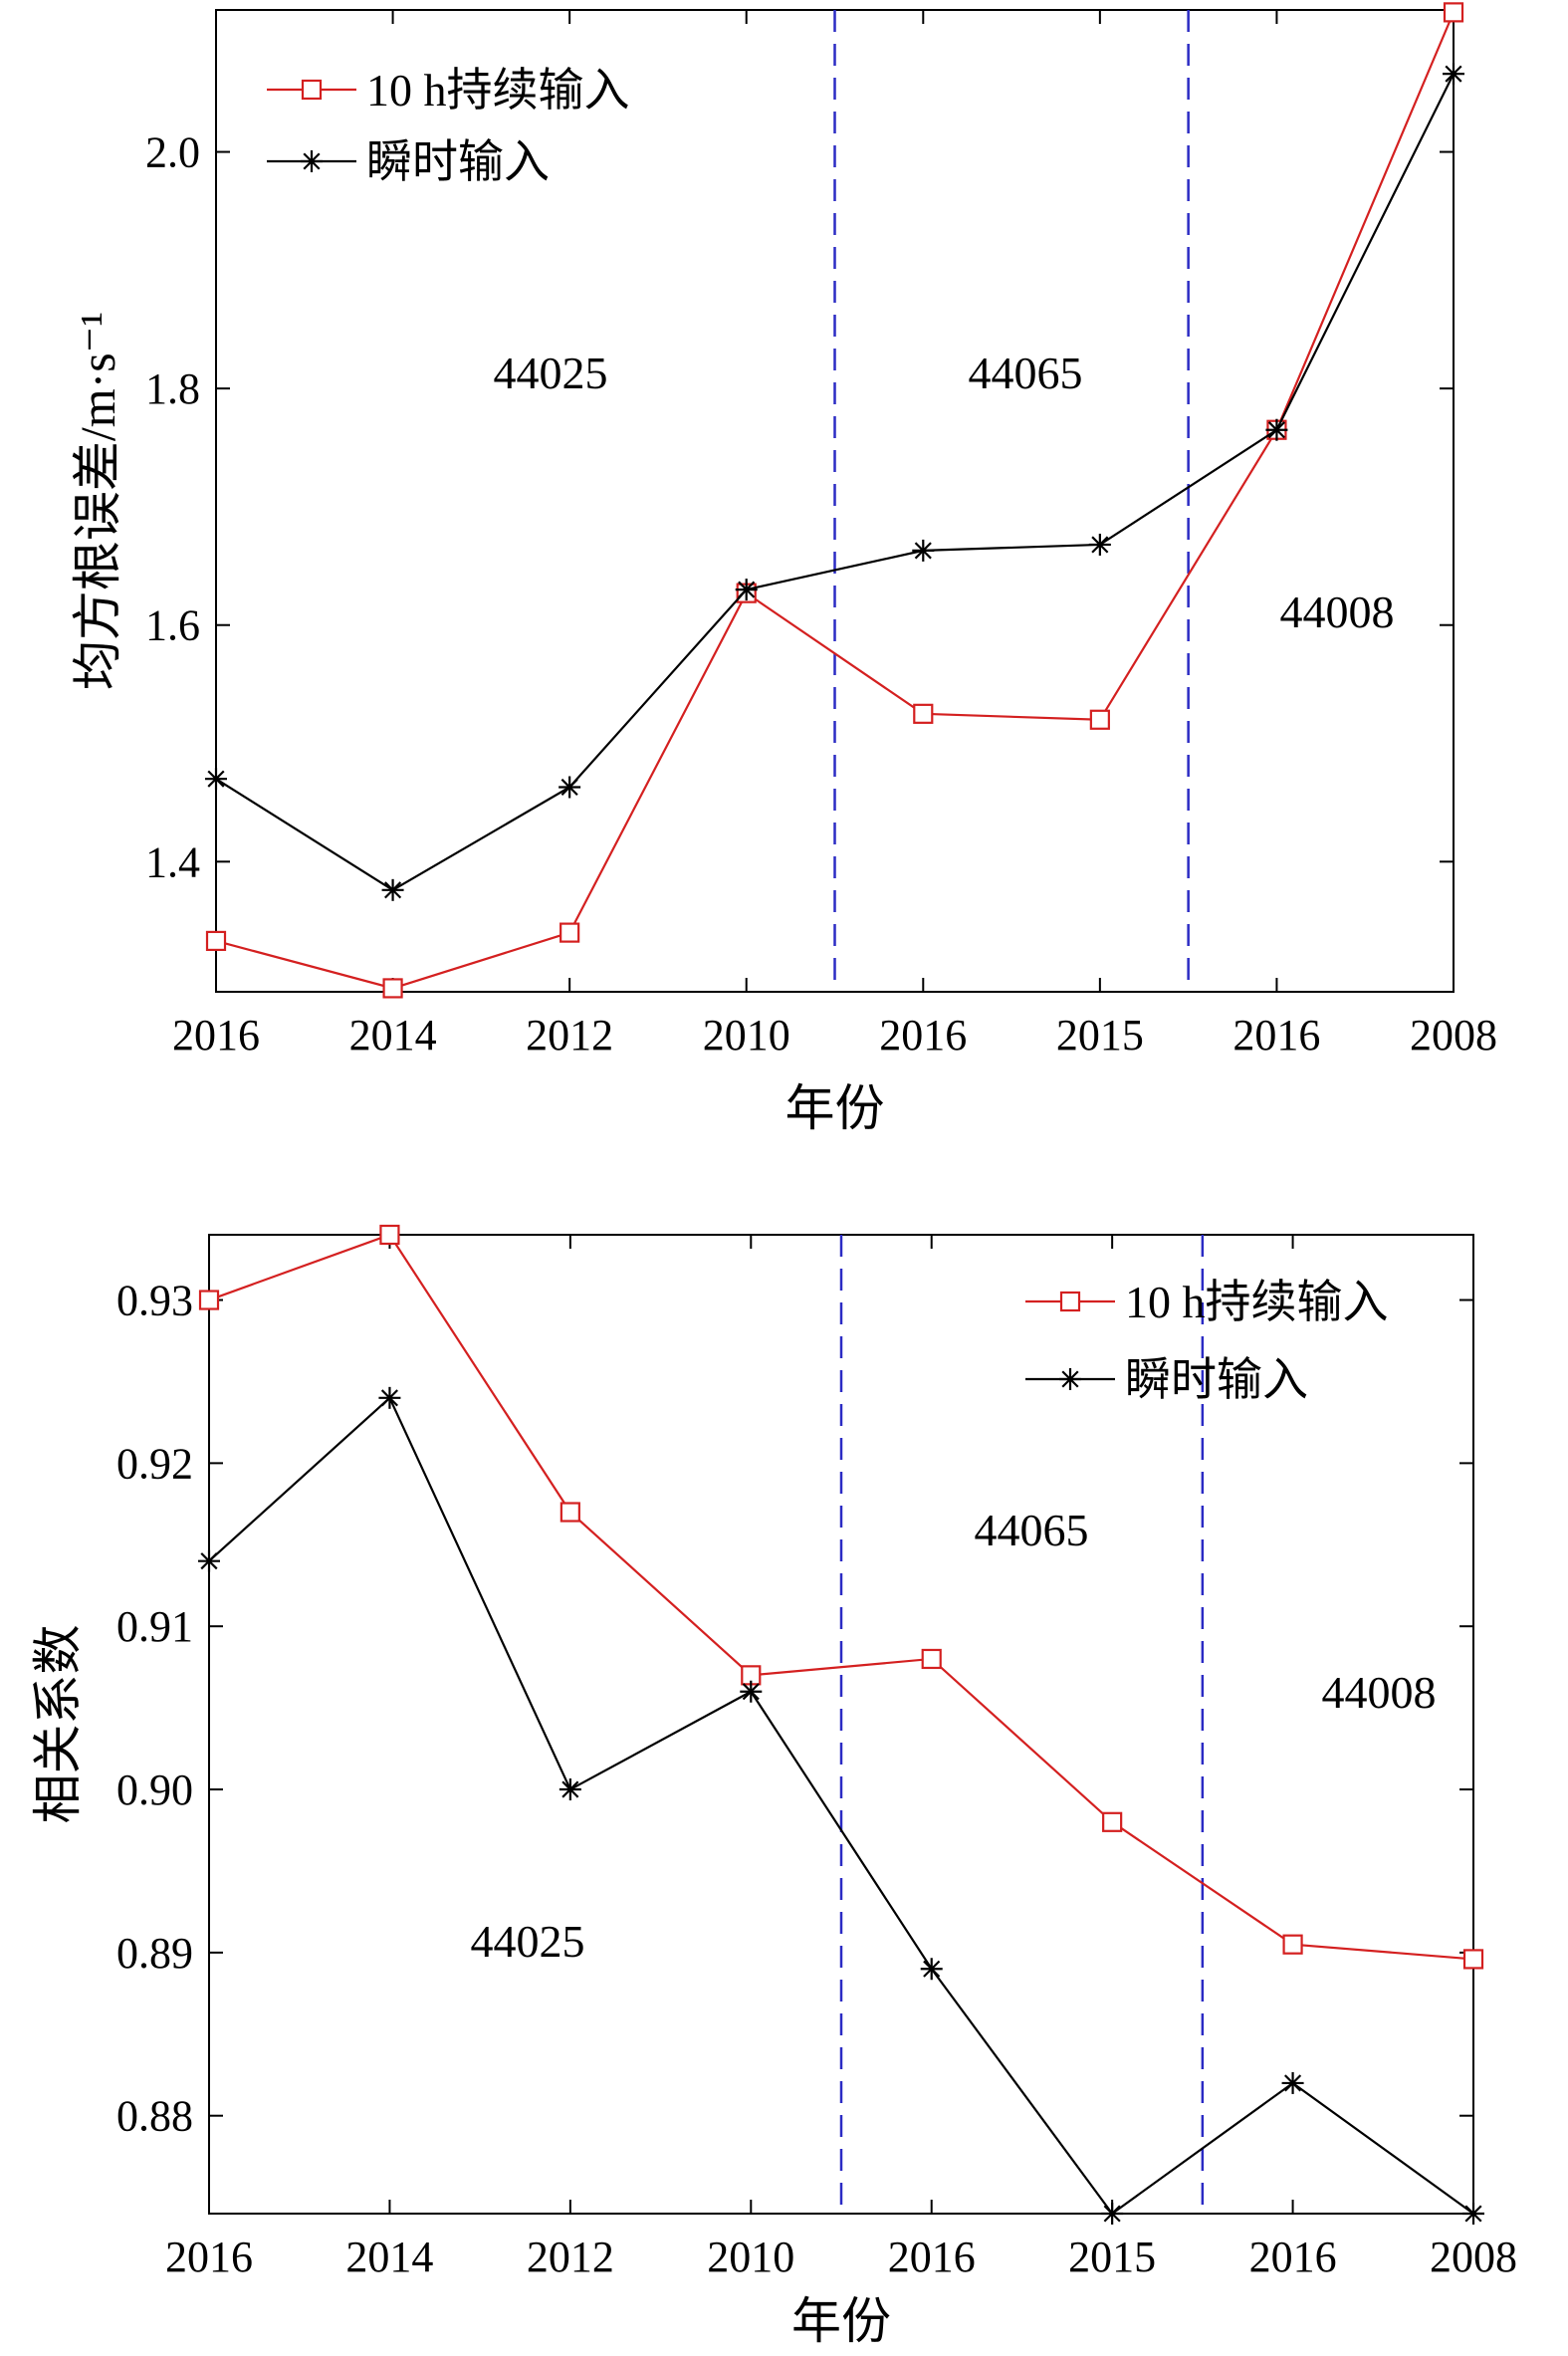 Image resolution: width=1568 pixels, height=2356 pixels. Describe the element at coordinates (155, 1626) in the screenshot. I see `y-tick-label: 0.91` at that location.